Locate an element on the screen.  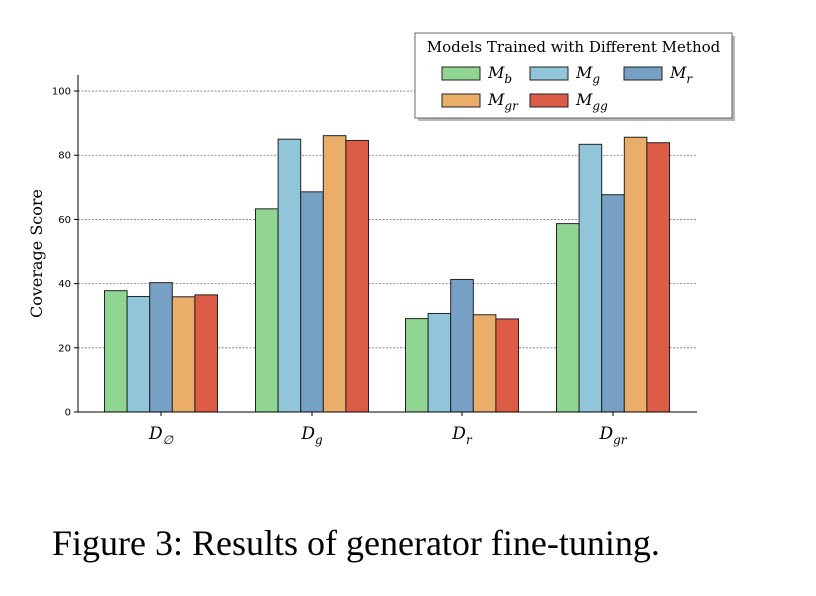
legend-swatch-Mb is located at coordinates (461, 73).